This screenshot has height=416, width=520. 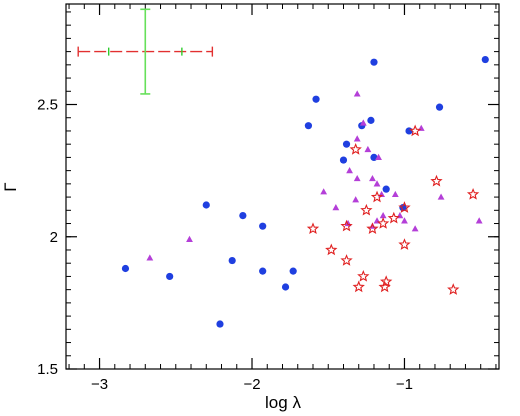 I want to click on y-tick-label: 1.5, so click(x=47, y=369).